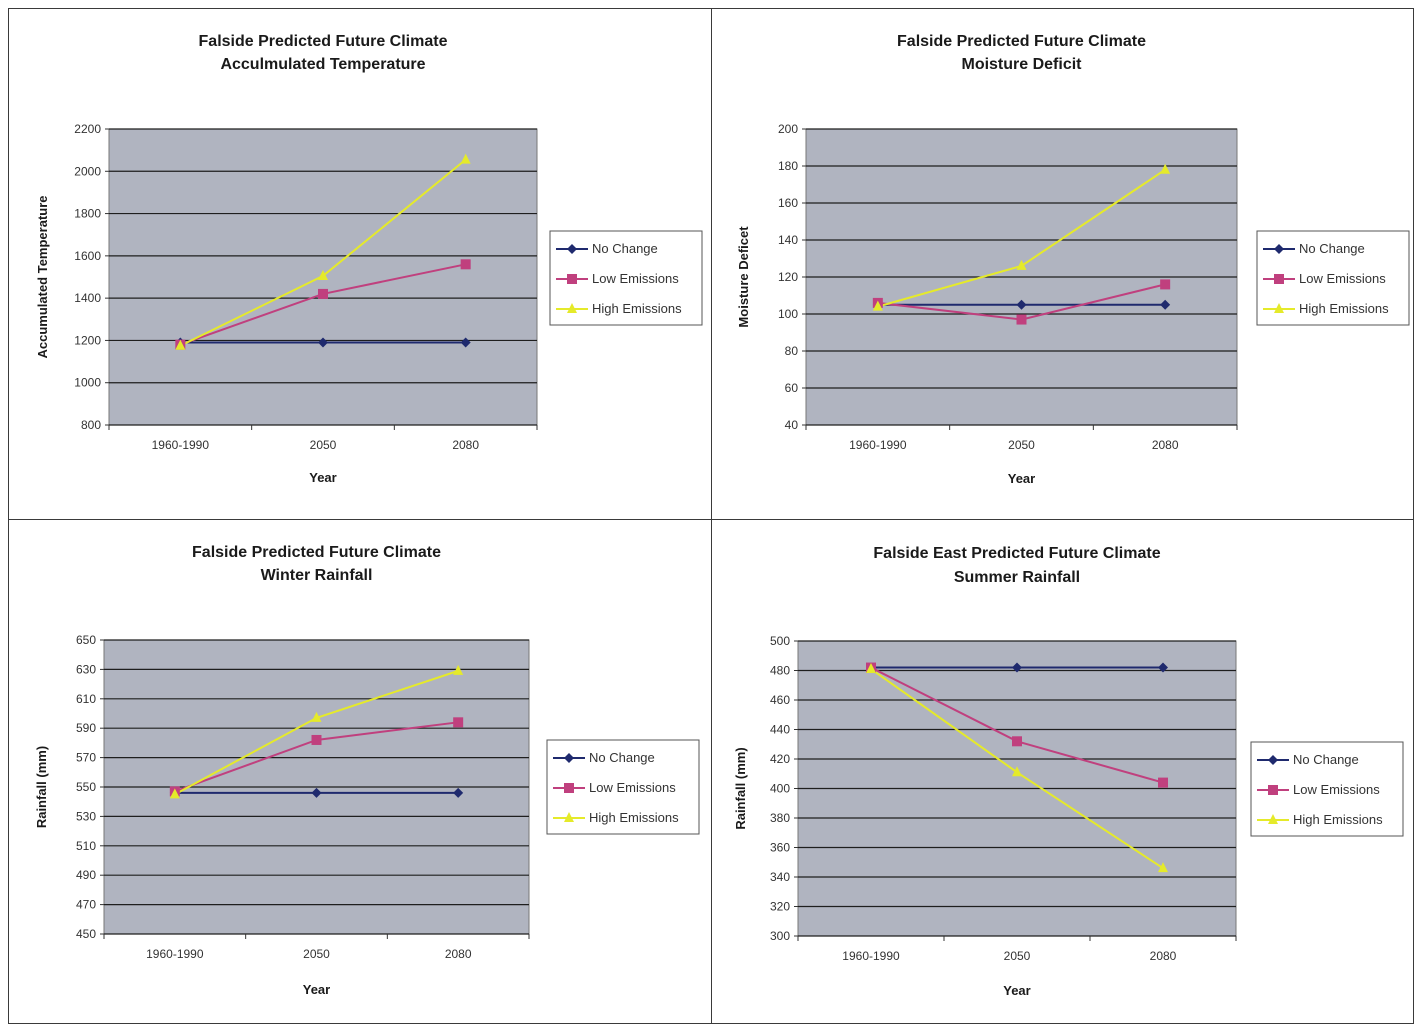  I want to click on y-axis-label: Moisture Deficet, so click(743, 277).